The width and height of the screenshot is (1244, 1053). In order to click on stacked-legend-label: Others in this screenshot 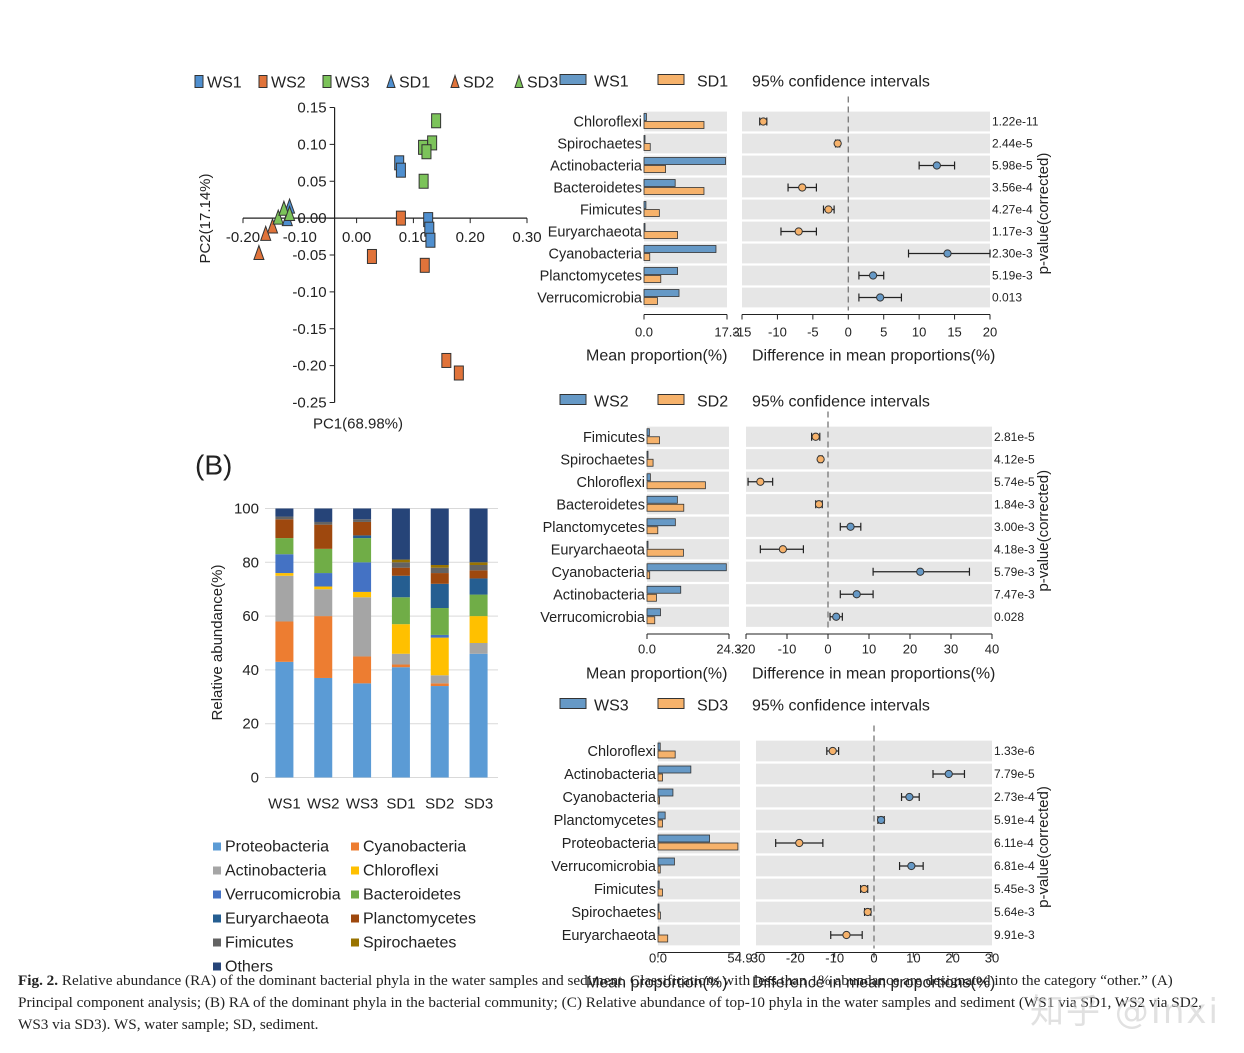, I will do `click(249, 967)`.